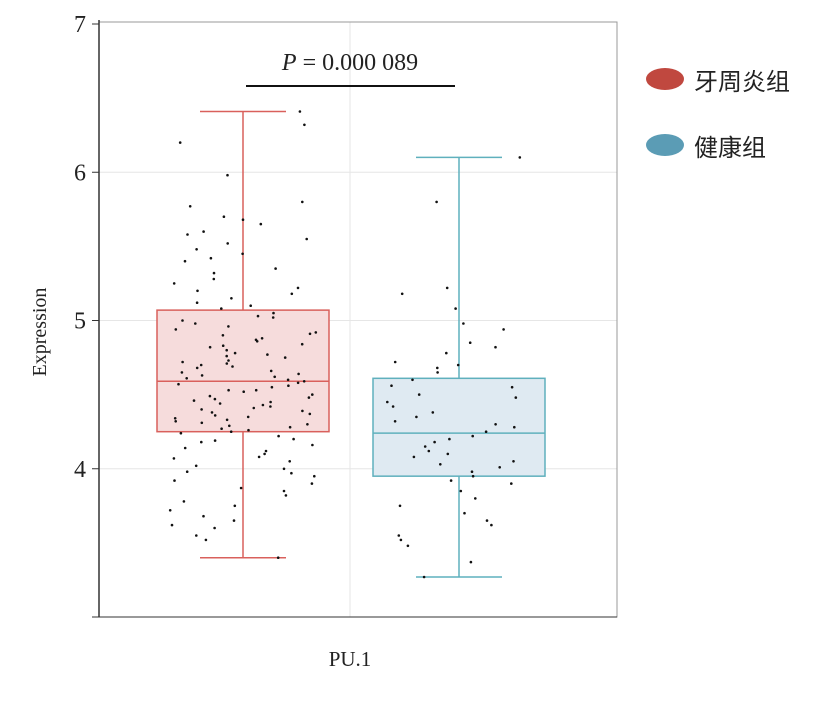 Image resolution: width=827 pixels, height=715 pixels. Describe the element at coordinates (243, 371) in the screenshot. I see `box-iqr` at that location.